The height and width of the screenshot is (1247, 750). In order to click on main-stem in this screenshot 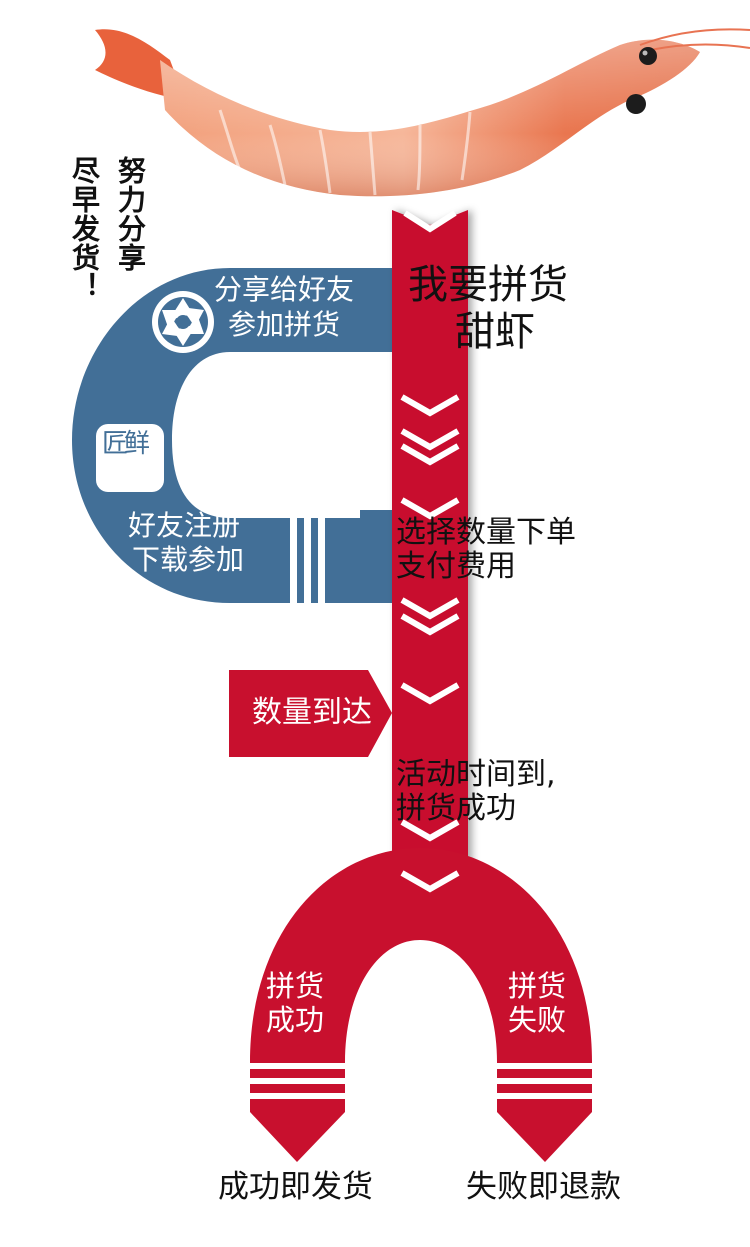, I will do `click(430, 551)`.